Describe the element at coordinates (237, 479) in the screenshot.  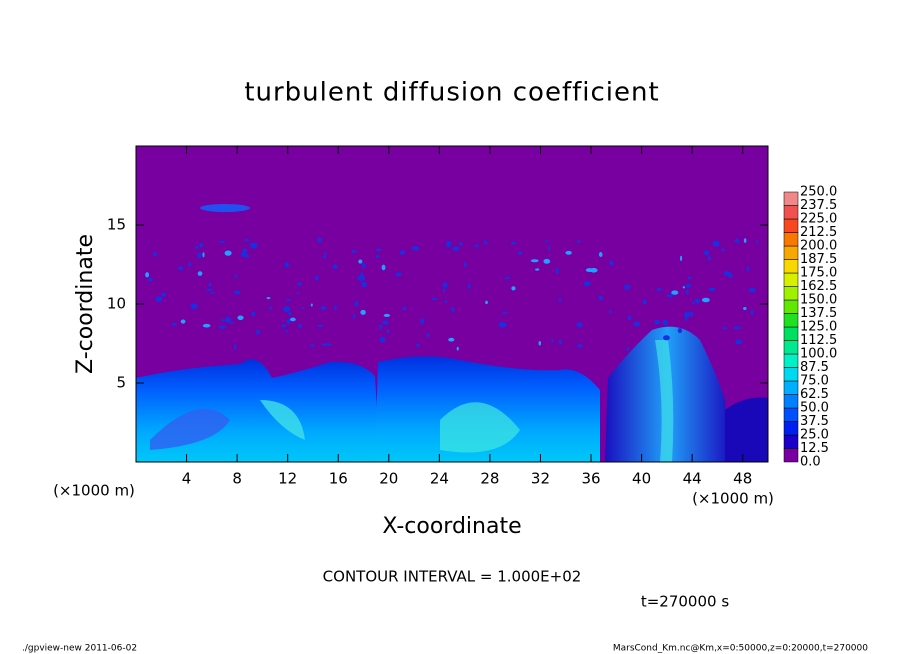
I see `x-tick-label: 8` at that location.